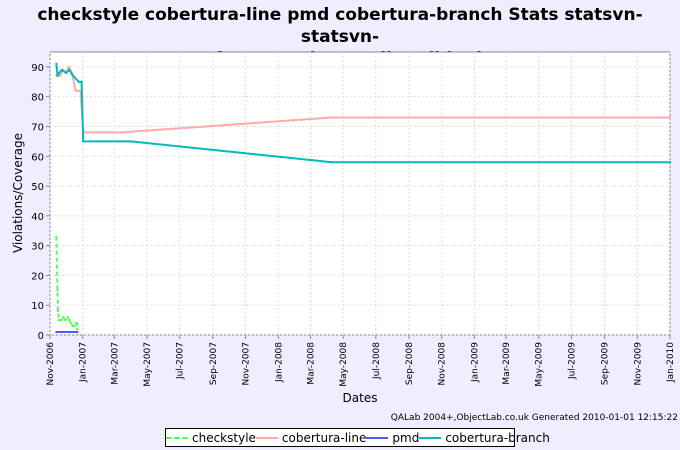 This screenshot has height=450, width=680. Describe the element at coordinates (84, 362) in the screenshot. I see `x-tick-label: Jan-2007` at that location.